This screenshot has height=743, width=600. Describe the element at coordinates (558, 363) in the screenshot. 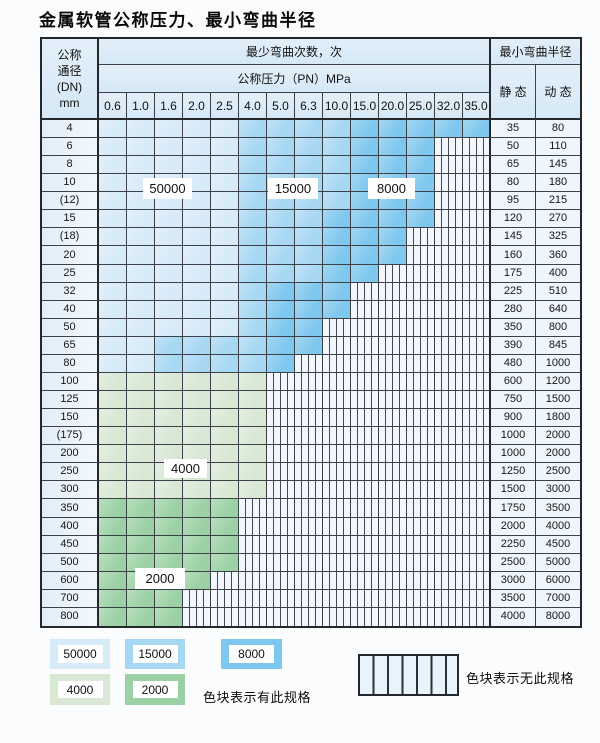

I see `dynamic-value-cell: 1000` at that location.